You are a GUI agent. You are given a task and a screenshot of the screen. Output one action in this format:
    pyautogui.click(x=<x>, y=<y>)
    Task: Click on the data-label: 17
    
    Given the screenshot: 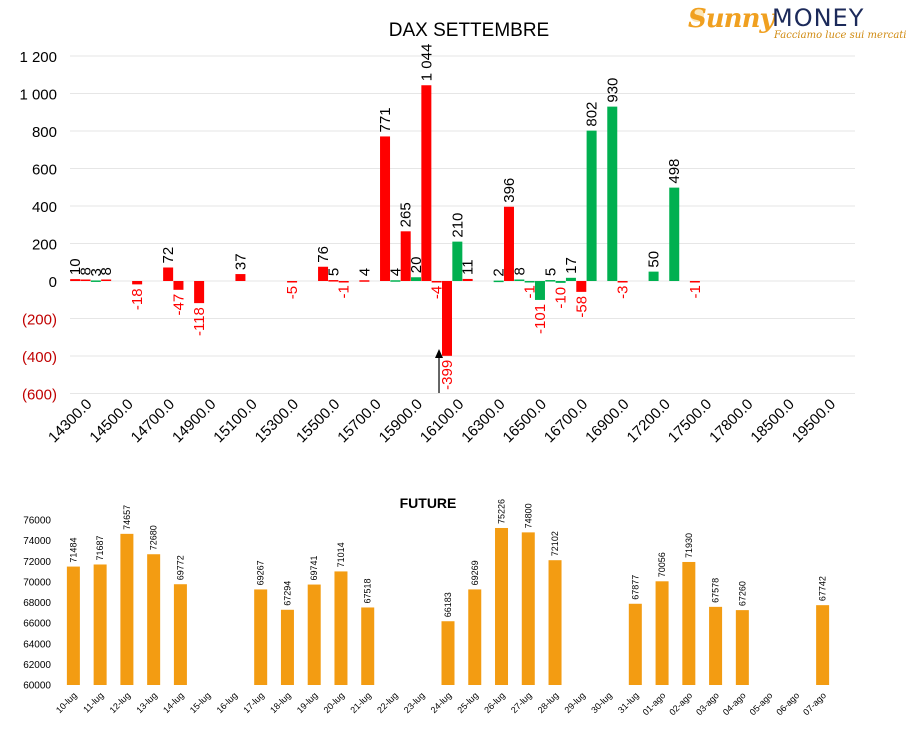 What is the action you would take?
    pyautogui.click(x=571, y=265)
    